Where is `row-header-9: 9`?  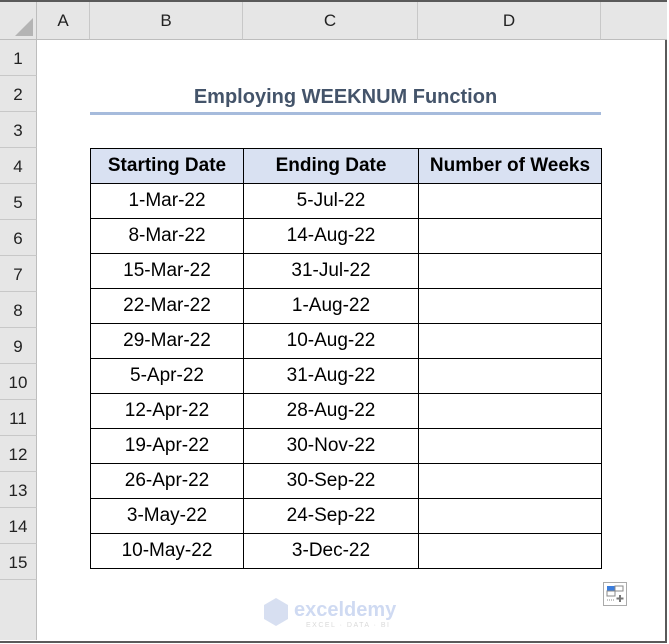
row-header-9: 9 is located at coordinates (18, 346).